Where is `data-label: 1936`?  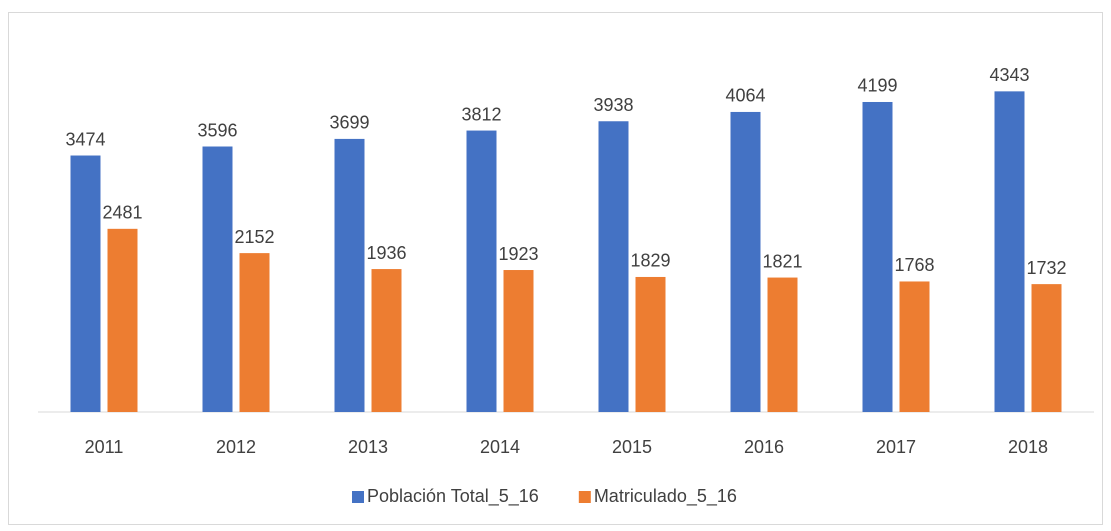
data-label: 1936 is located at coordinates (386, 253).